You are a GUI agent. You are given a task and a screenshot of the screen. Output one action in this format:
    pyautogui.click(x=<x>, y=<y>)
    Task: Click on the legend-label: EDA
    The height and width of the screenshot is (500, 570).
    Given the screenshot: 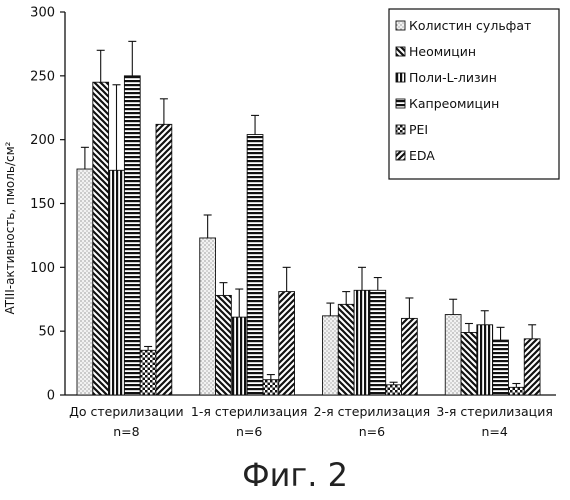 What is the action you would take?
    pyautogui.click(x=422, y=155)
    